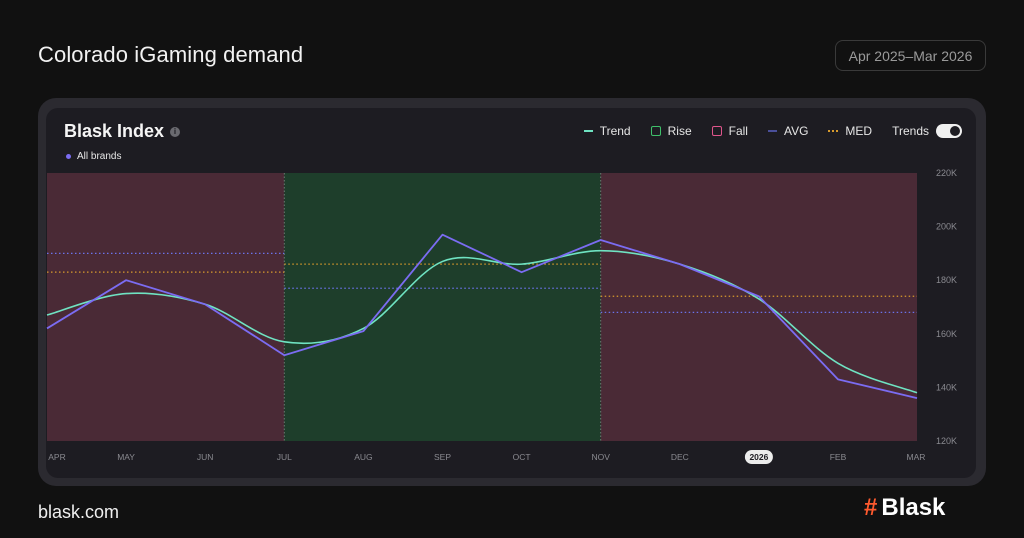 Image resolution: width=1024 pixels, height=538 pixels. Describe the element at coordinates (946, 173) in the screenshot. I see `y-tick-label: 220K` at that location.